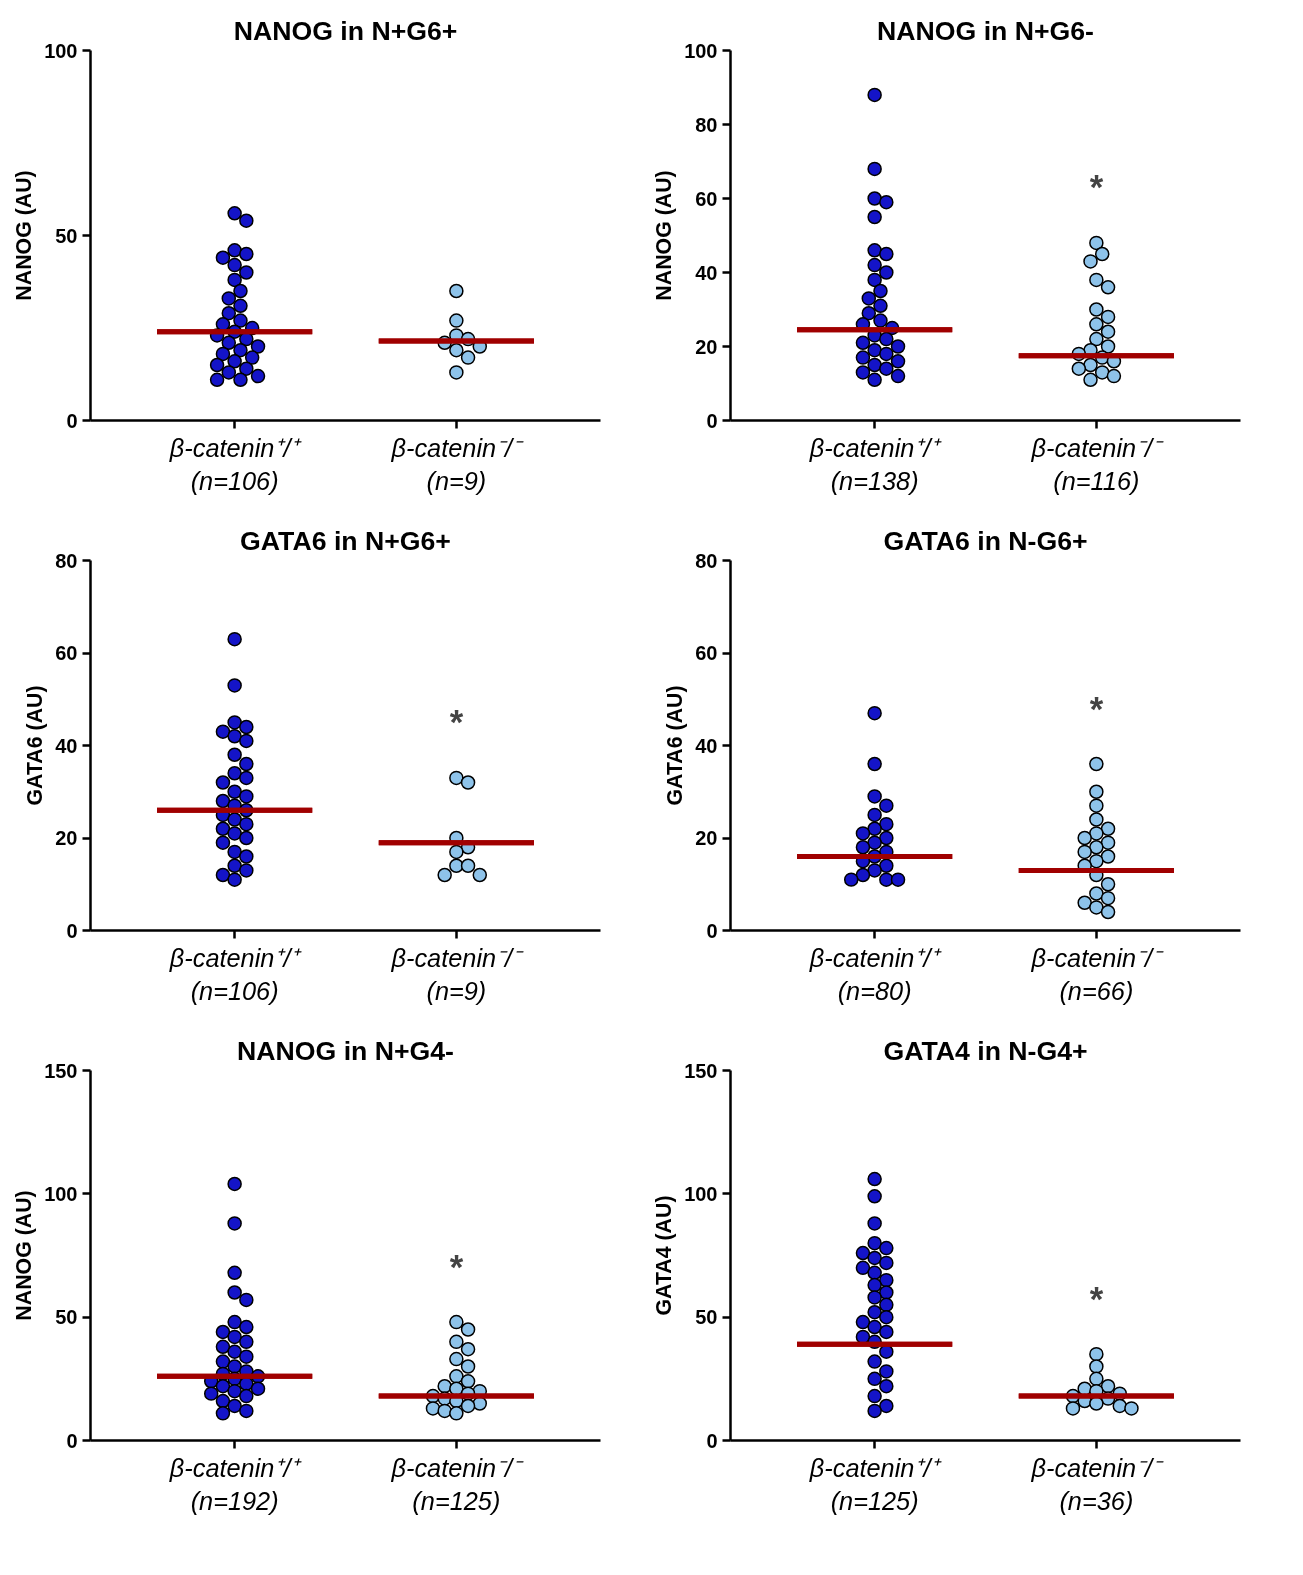  Describe the element at coordinates (1097, 464) in the screenshot. I see `x-tick-label: β-catenin⁻/⁻ (n=116)` at that location.